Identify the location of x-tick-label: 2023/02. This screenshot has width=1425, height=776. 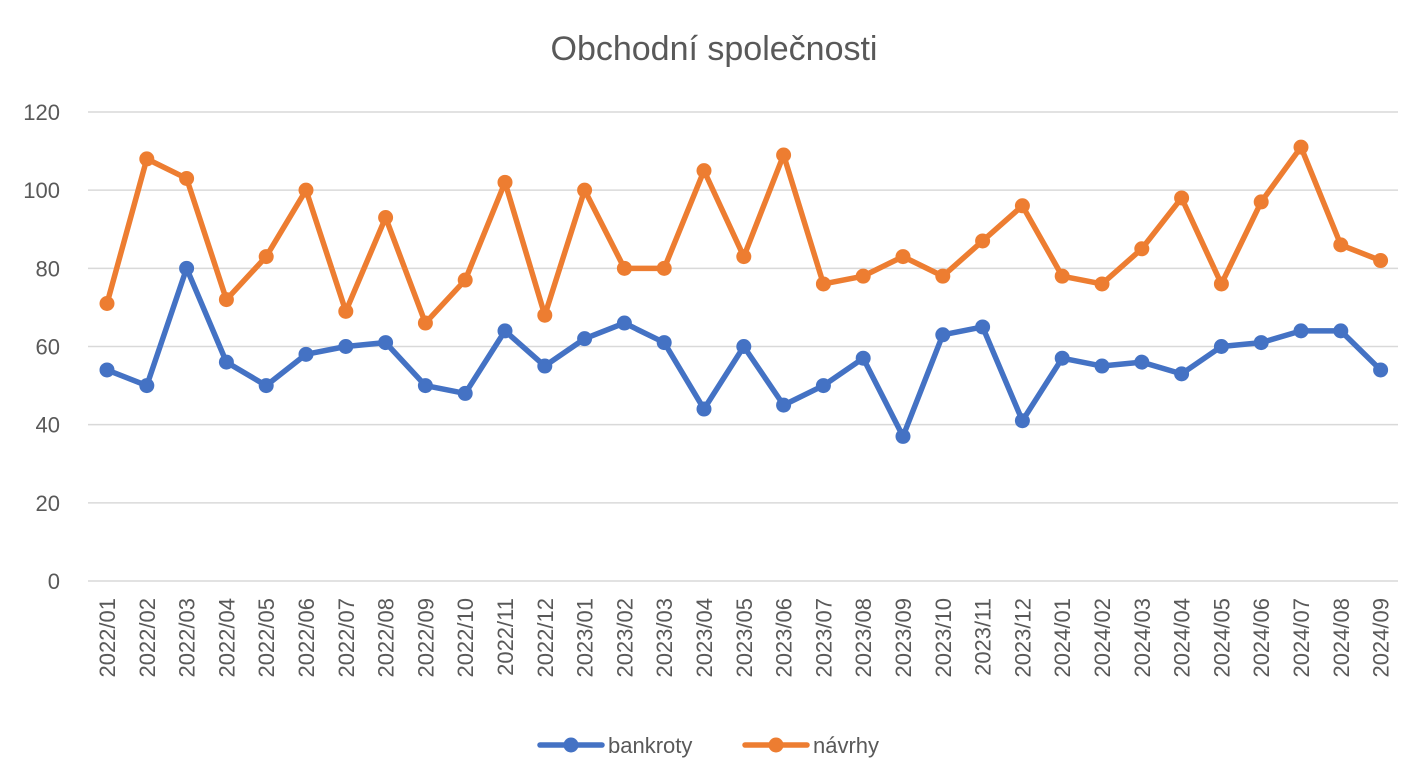
(624, 638).